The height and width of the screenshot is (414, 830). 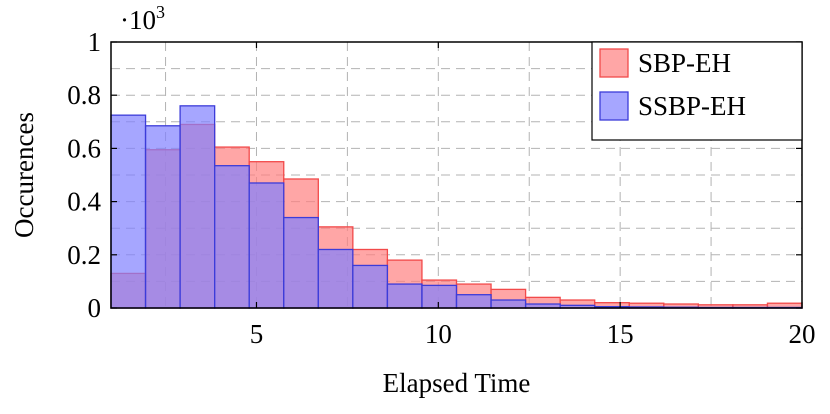 I want to click on x-tick-label: 5, so click(x=257, y=334).